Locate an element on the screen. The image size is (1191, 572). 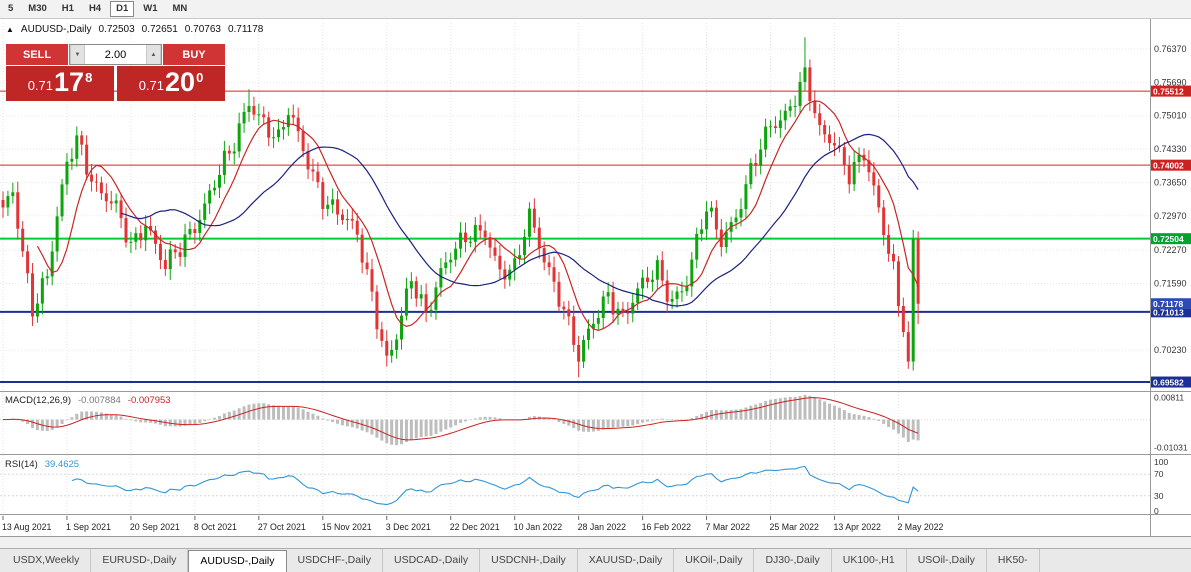
ohlc-close: 0.71178 is located at coordinates (245, 29).